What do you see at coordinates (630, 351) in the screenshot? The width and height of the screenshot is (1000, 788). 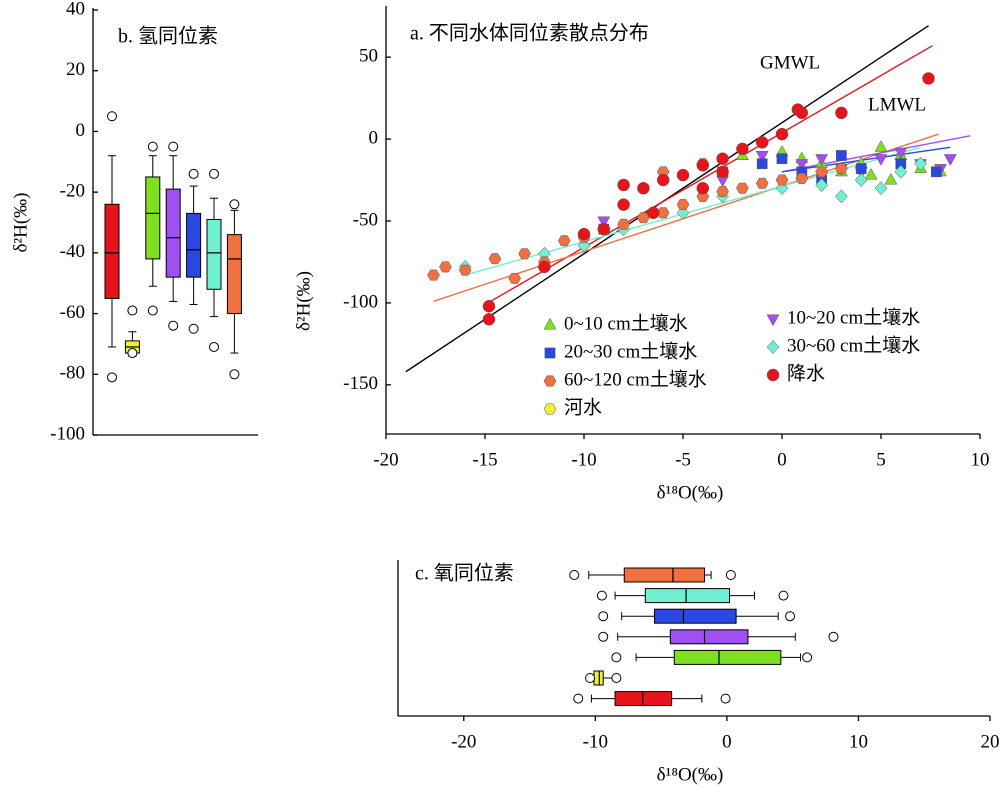 I see `legend-label: 20~30 cm土壤水` at bounding box center [630, 351].